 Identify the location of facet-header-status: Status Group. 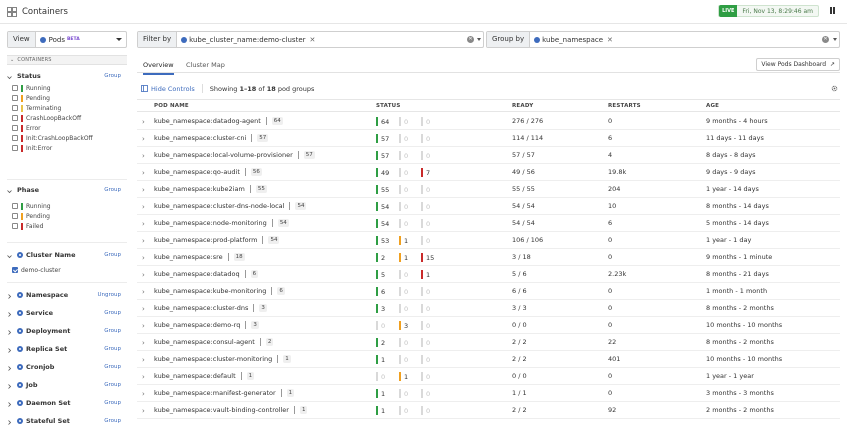
(67, 76).